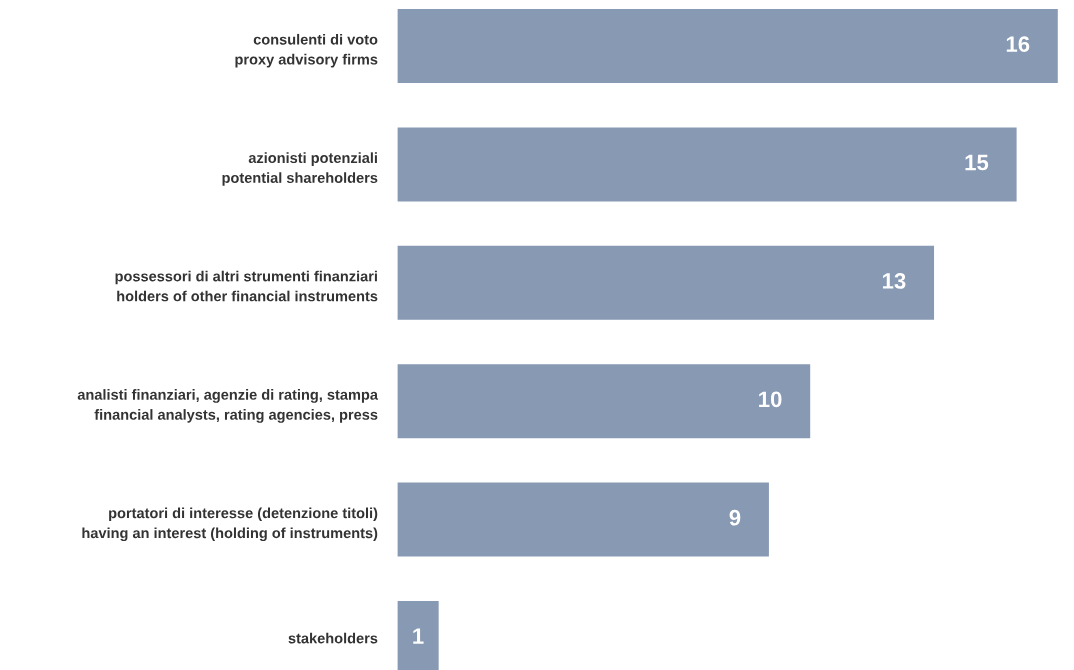 The width and height of the screenshot is (1074, 670). Describe the element at coordinates (770, 399) in the screenshot. I see `data-label: 10` at that location.